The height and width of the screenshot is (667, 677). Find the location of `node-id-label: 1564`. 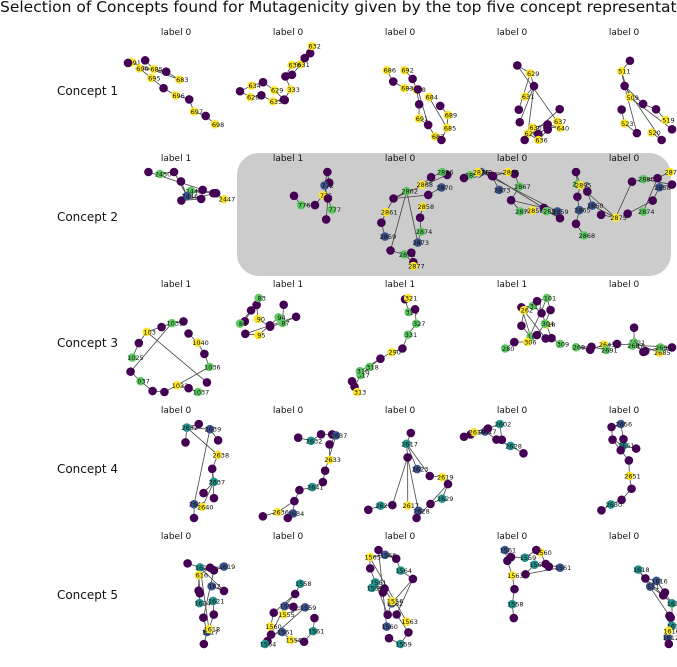

node-id-label: 1564 is located at coordinates (268, 645).